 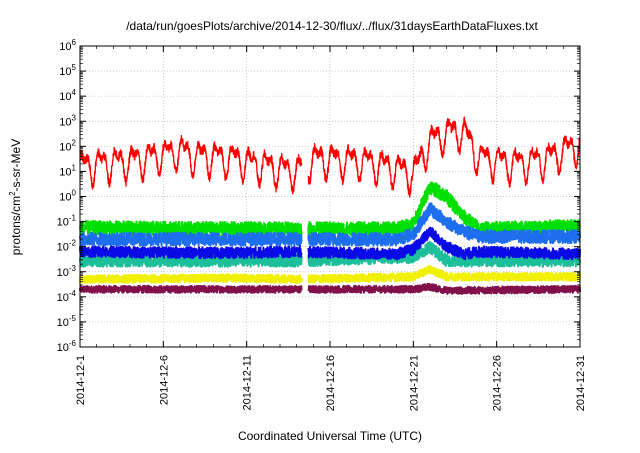 What do you see at coordinates (73, 293) in the screenshot?
I see `y-tick-exponent: -4` at bounding box center [73, 293].